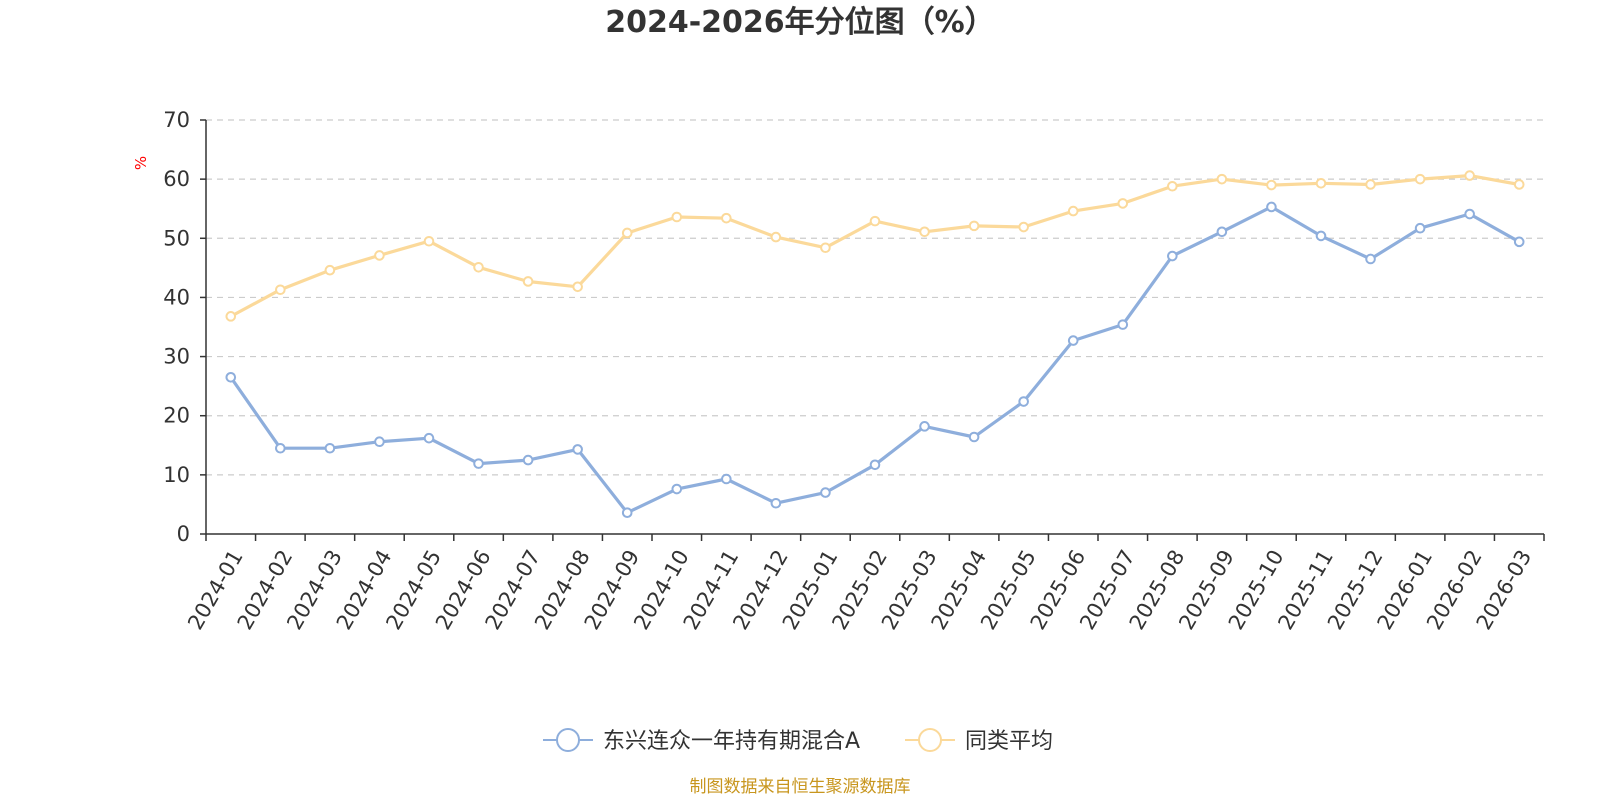 This screenshot has width=1600, height=800. I want to click on y-tick-label: 40, so click(176, 297).